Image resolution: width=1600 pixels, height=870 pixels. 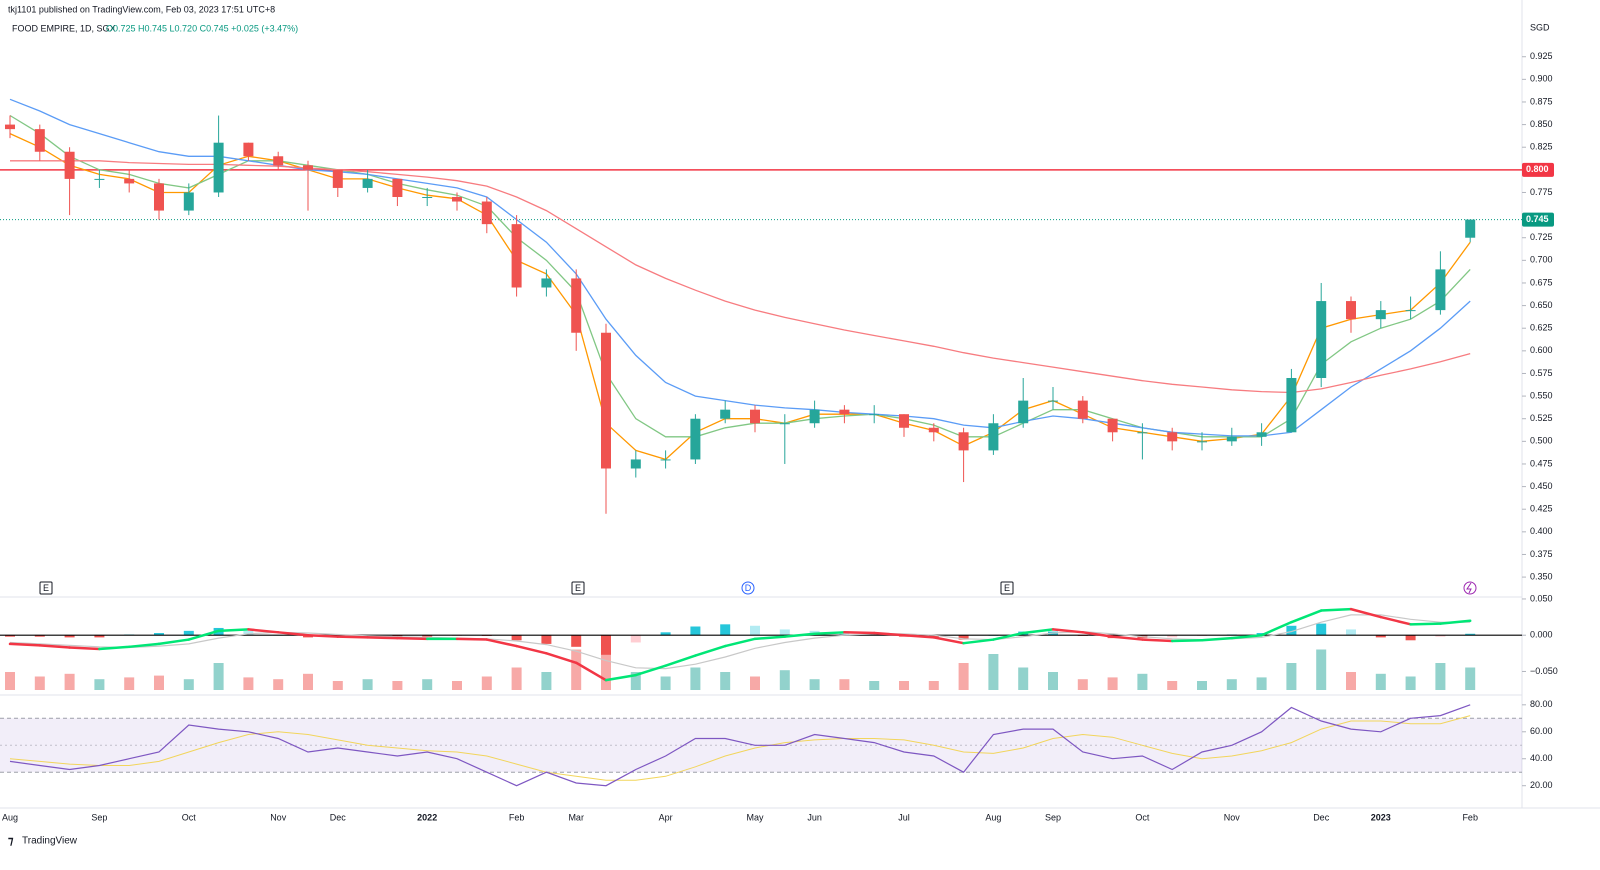 What do you see at coordinates (1541, 305) in the screenshot?
I see `y-tick-label: 0.650` at bounding box center [1541, 305].